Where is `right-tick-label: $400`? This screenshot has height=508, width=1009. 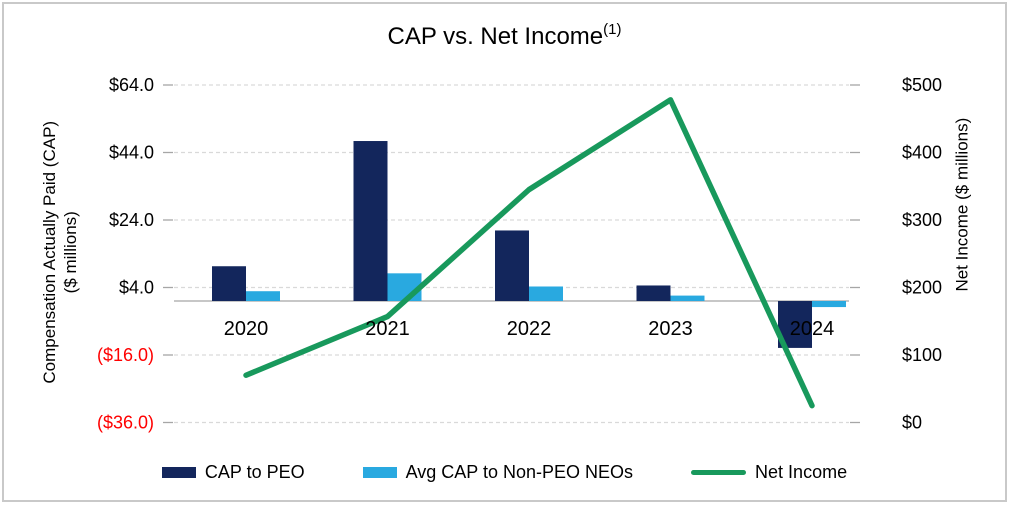 right-tick-label: $400 is located at coordinates (922, 153).